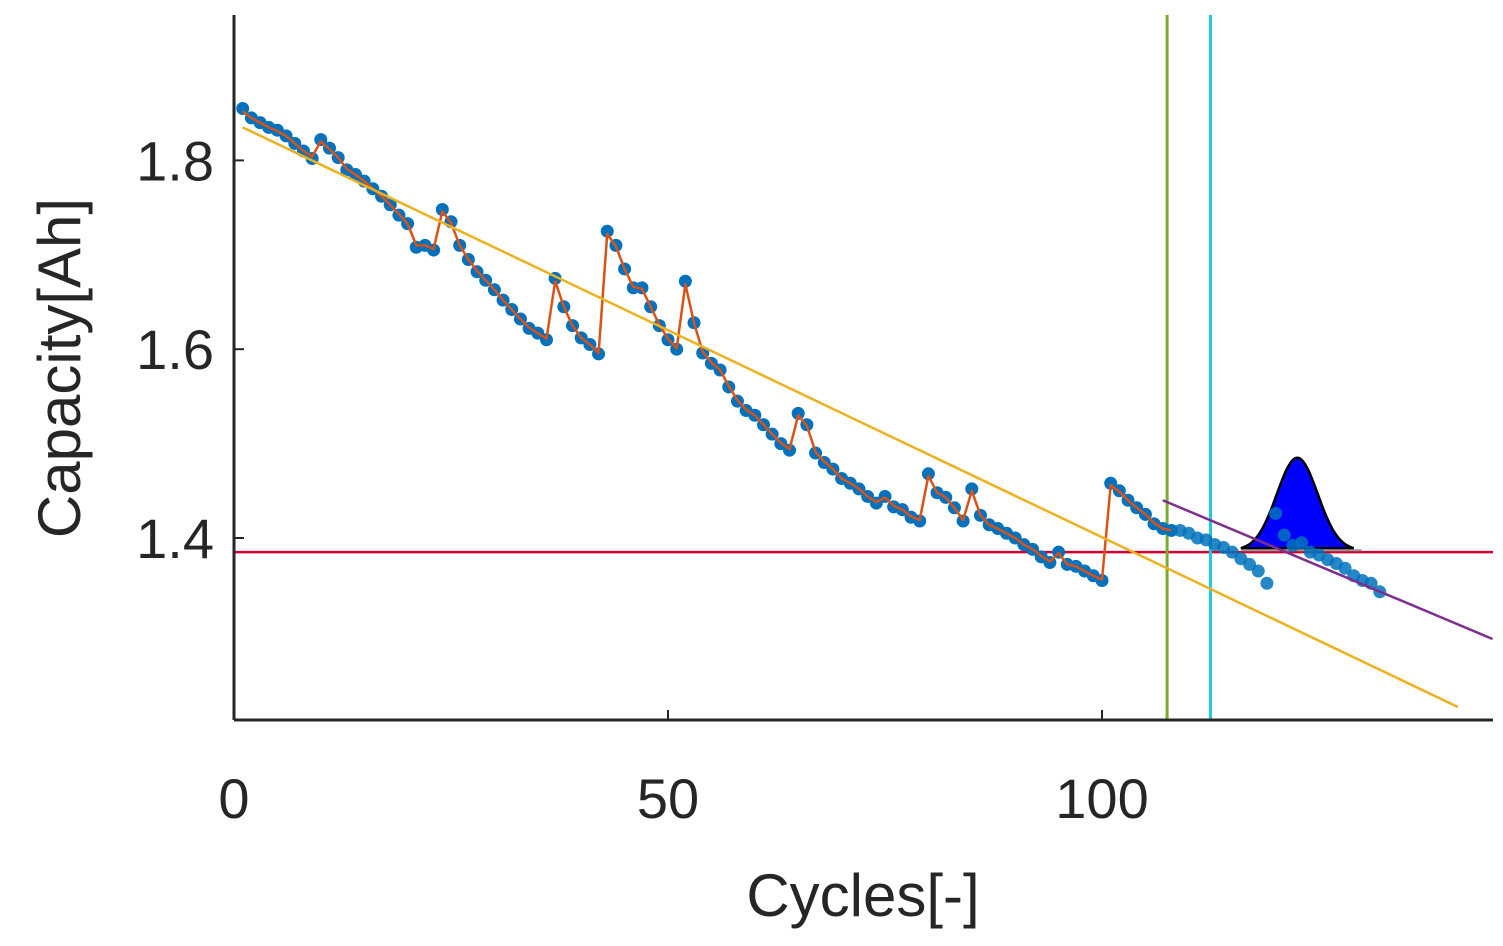  Describe the element at coordinates (1101, 798) in the screenshot. I see `x-tick-label: 100` at that location.